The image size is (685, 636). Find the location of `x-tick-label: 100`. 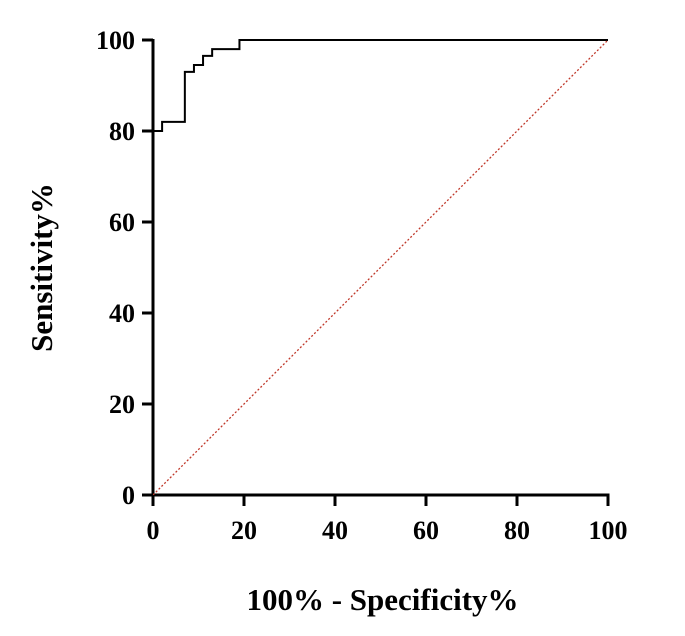

x-tick-label: 100 is located at coordinates (608, 530).